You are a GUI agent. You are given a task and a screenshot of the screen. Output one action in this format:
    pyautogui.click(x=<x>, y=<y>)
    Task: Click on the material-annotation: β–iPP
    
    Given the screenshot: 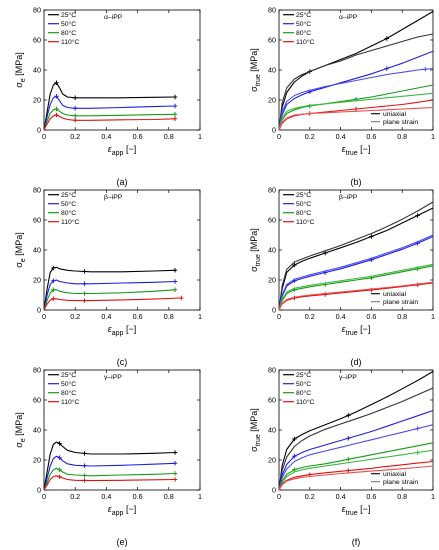 What is the action you would take?
    pyautogui.click(x=113, y=197)
    